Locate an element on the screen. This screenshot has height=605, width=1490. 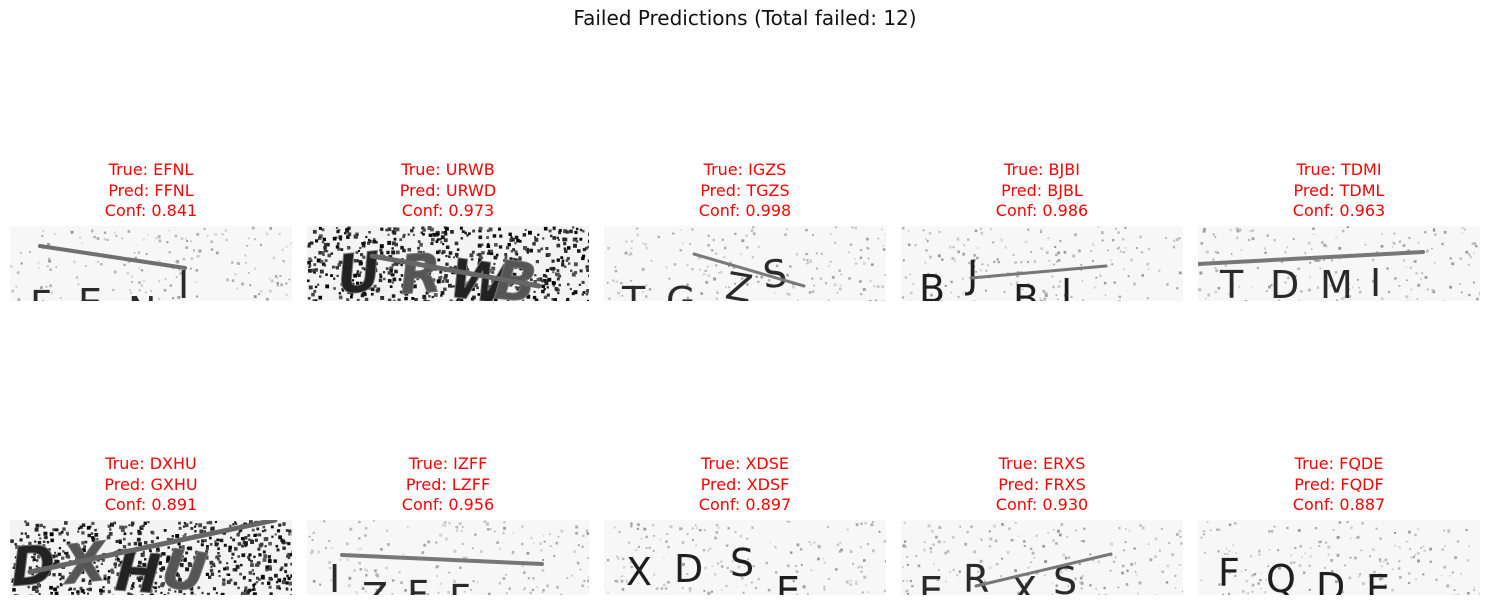
true-label-text: True: URWB is located at coordinates (448, 169).